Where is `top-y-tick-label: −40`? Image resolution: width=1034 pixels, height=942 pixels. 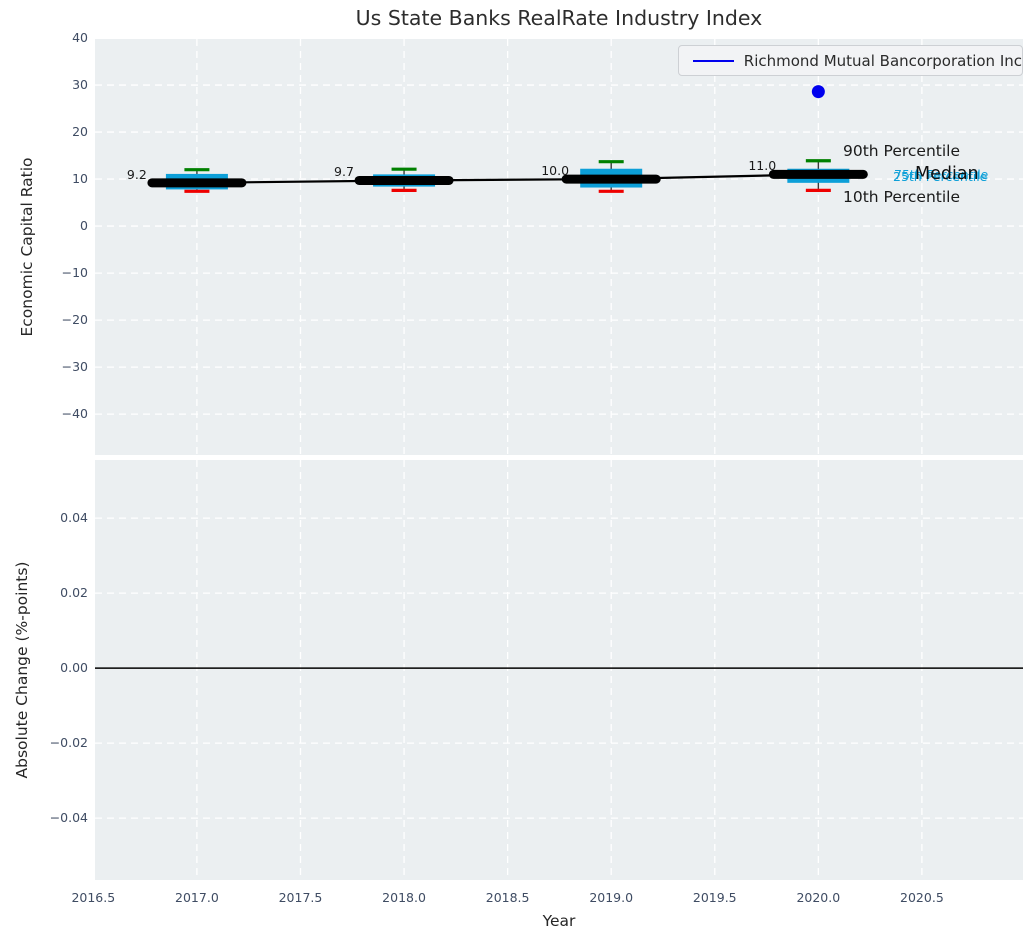
top-y-tick-label: −40 is located at coordinates (74, 413).